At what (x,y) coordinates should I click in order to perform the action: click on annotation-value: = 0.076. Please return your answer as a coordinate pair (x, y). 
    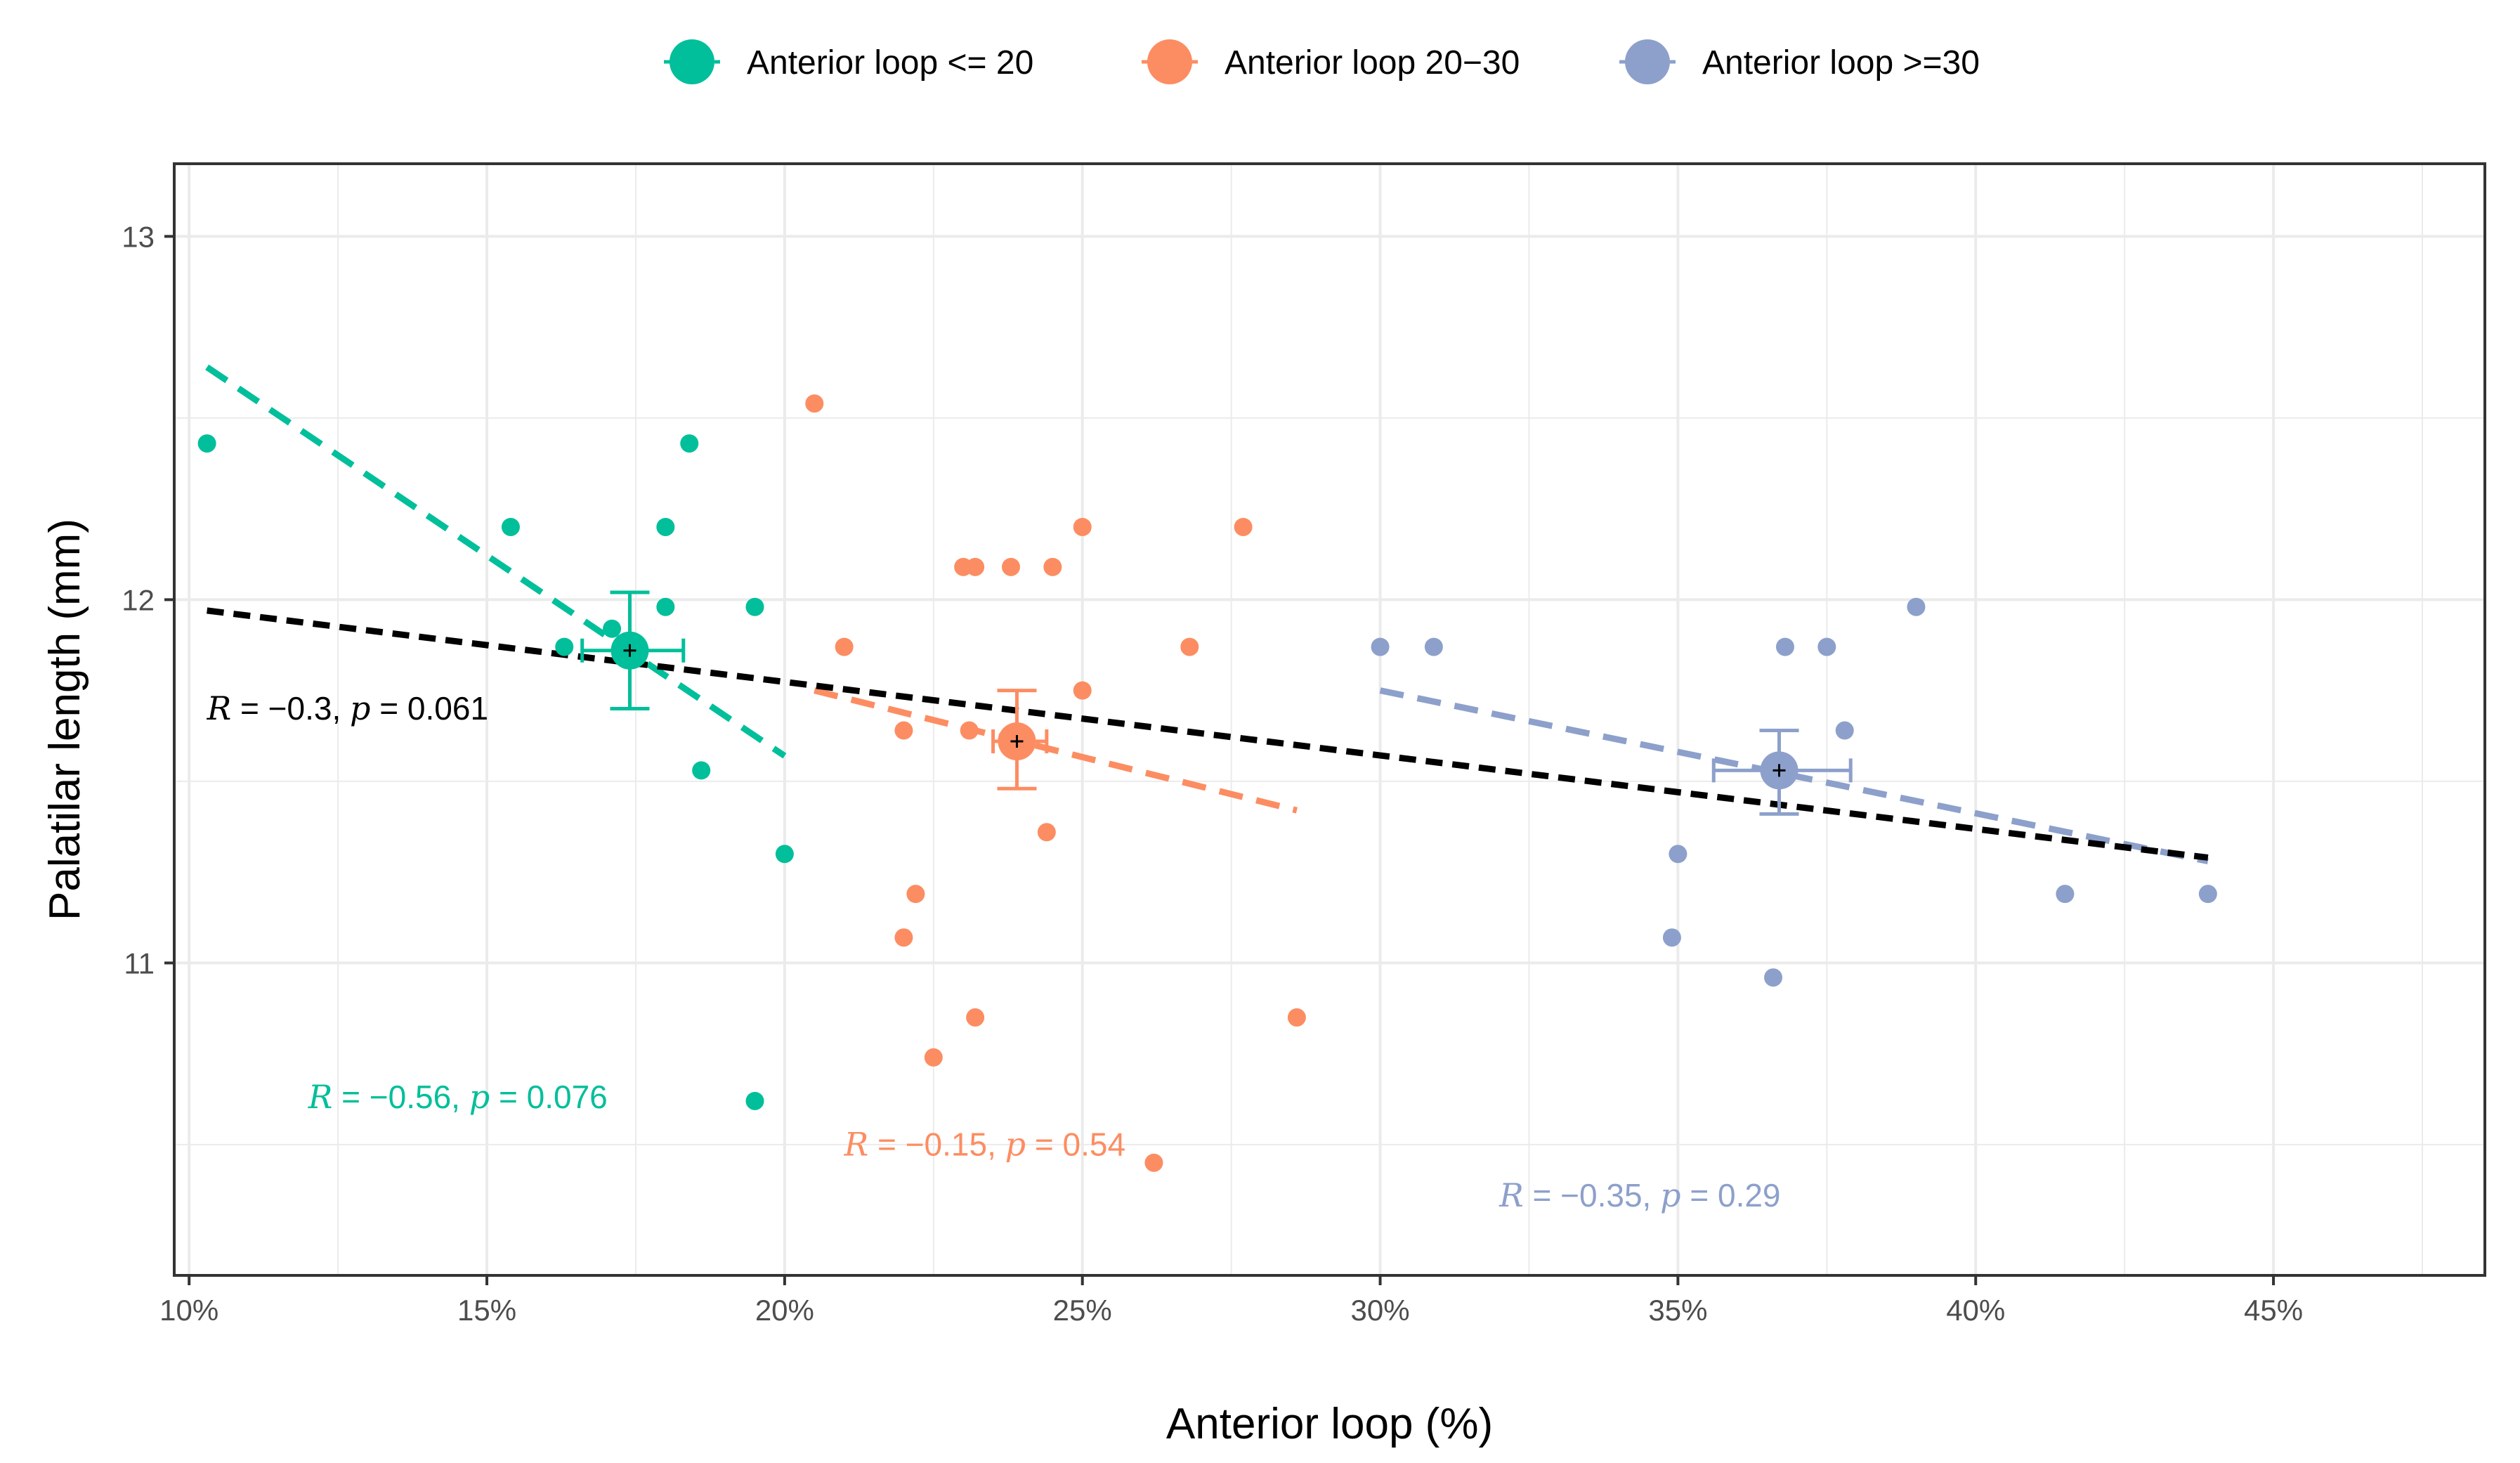
    Looking at the image, I should click on (549, 1097).